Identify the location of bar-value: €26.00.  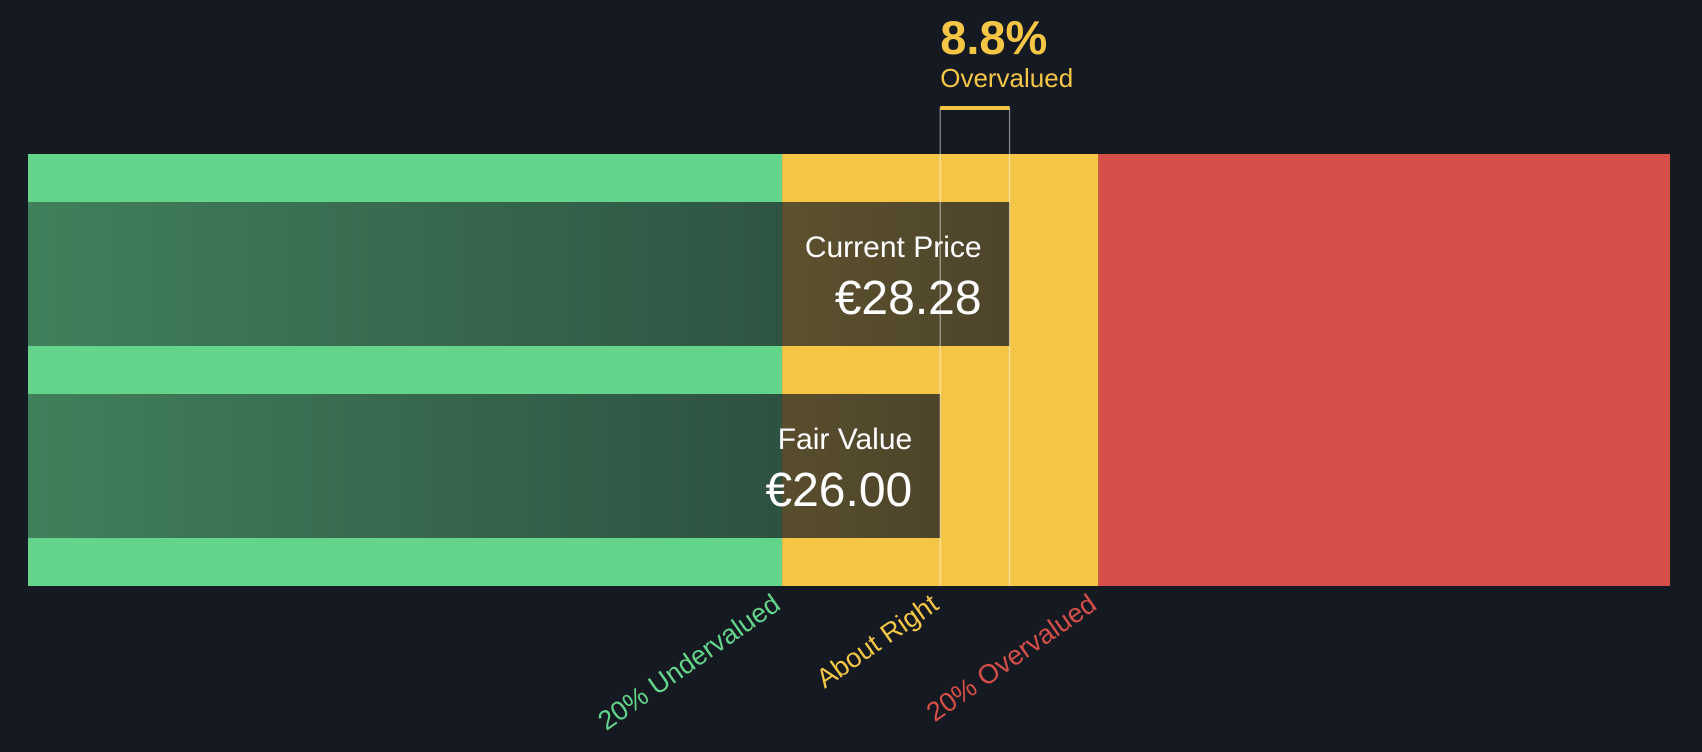
(838, 490).